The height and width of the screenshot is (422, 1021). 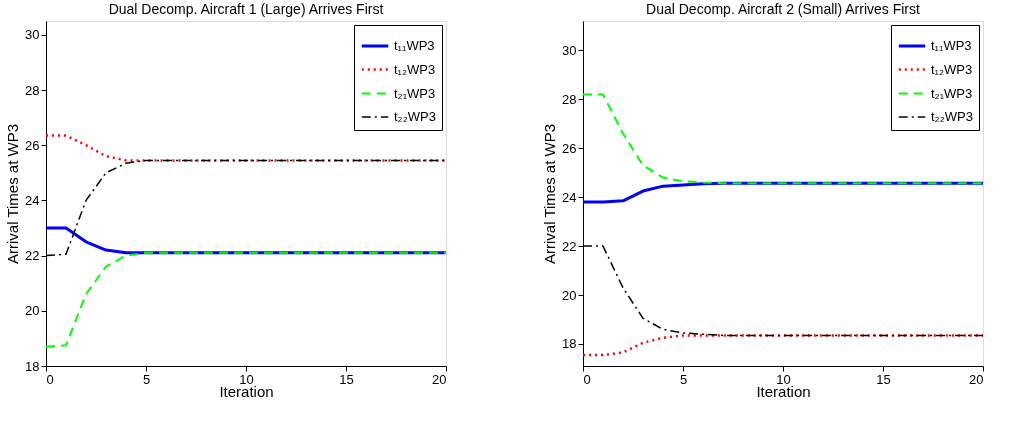 What do you see at coordinates (246, 9) in the screenshot?
I see `chart-title: Dual Decomp. Aircraft 1 (Large) Arrives First` at bounding box center [246, 9].